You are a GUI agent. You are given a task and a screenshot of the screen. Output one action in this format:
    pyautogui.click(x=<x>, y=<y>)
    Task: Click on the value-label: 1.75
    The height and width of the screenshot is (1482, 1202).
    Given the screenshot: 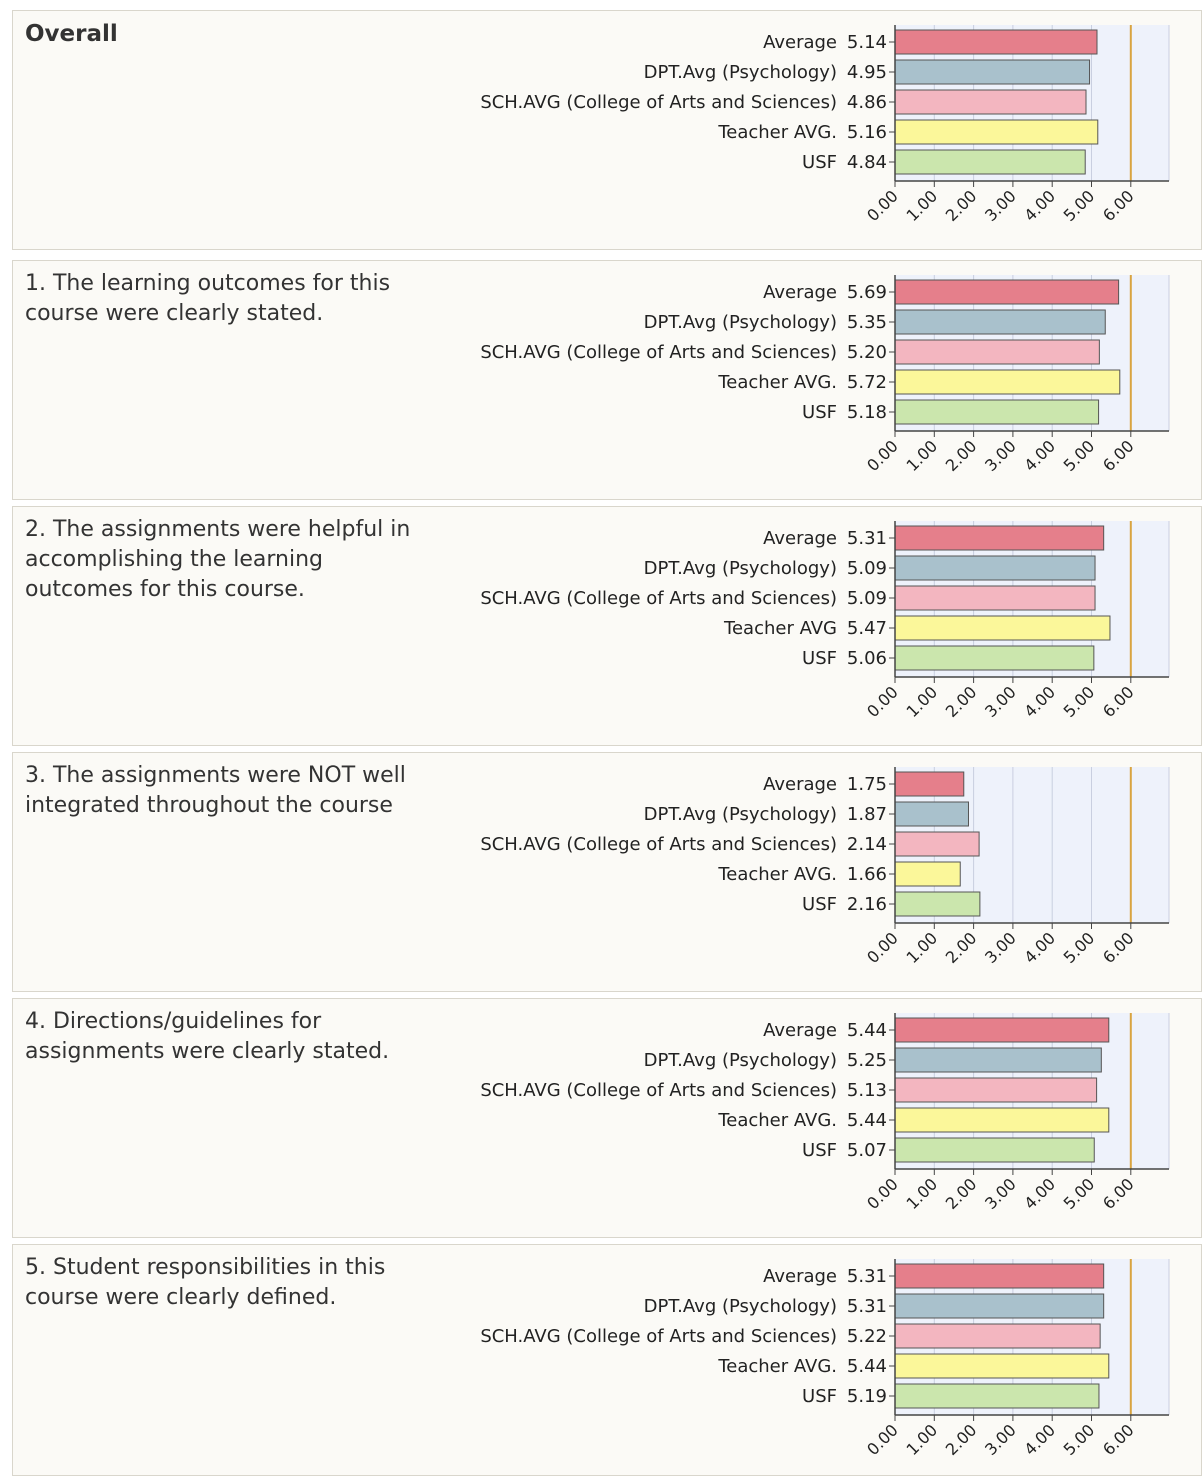 What is the action you would take?
    pyautogui.click(x=867, y=784)
    